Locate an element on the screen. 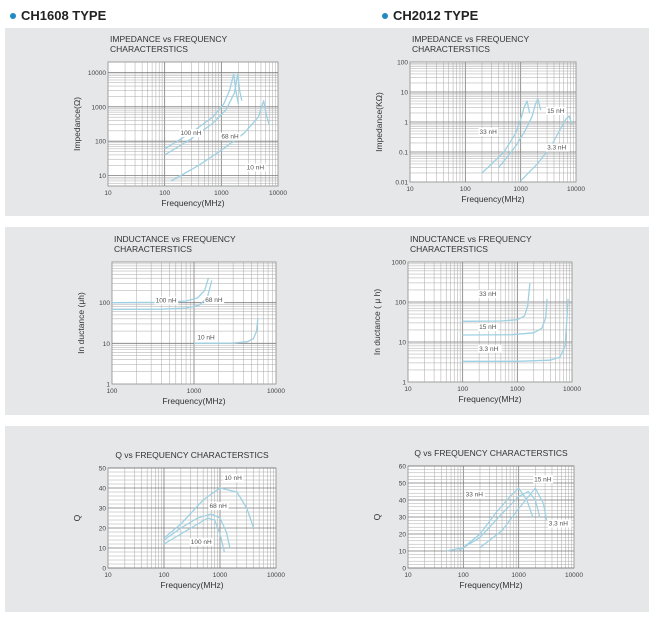  chart-title: Q vs FREQUENCY CHARACTERSTICS is located at coordinates (491, 453).